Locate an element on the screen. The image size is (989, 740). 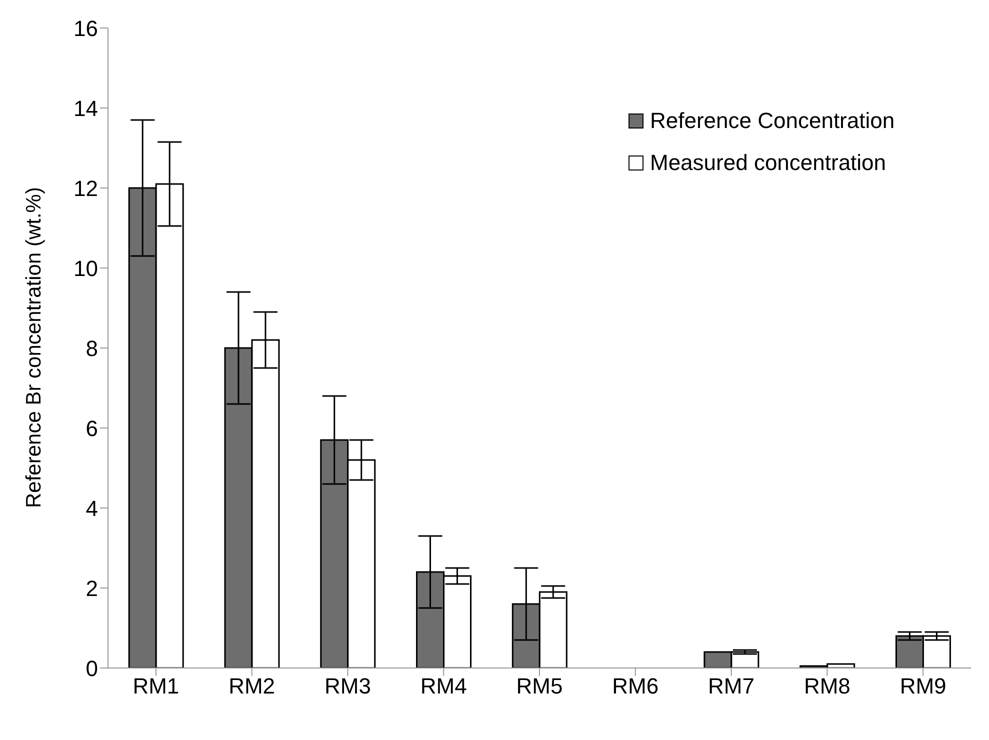
x-tick-label: RM9 is located at coordinates (923, 686).